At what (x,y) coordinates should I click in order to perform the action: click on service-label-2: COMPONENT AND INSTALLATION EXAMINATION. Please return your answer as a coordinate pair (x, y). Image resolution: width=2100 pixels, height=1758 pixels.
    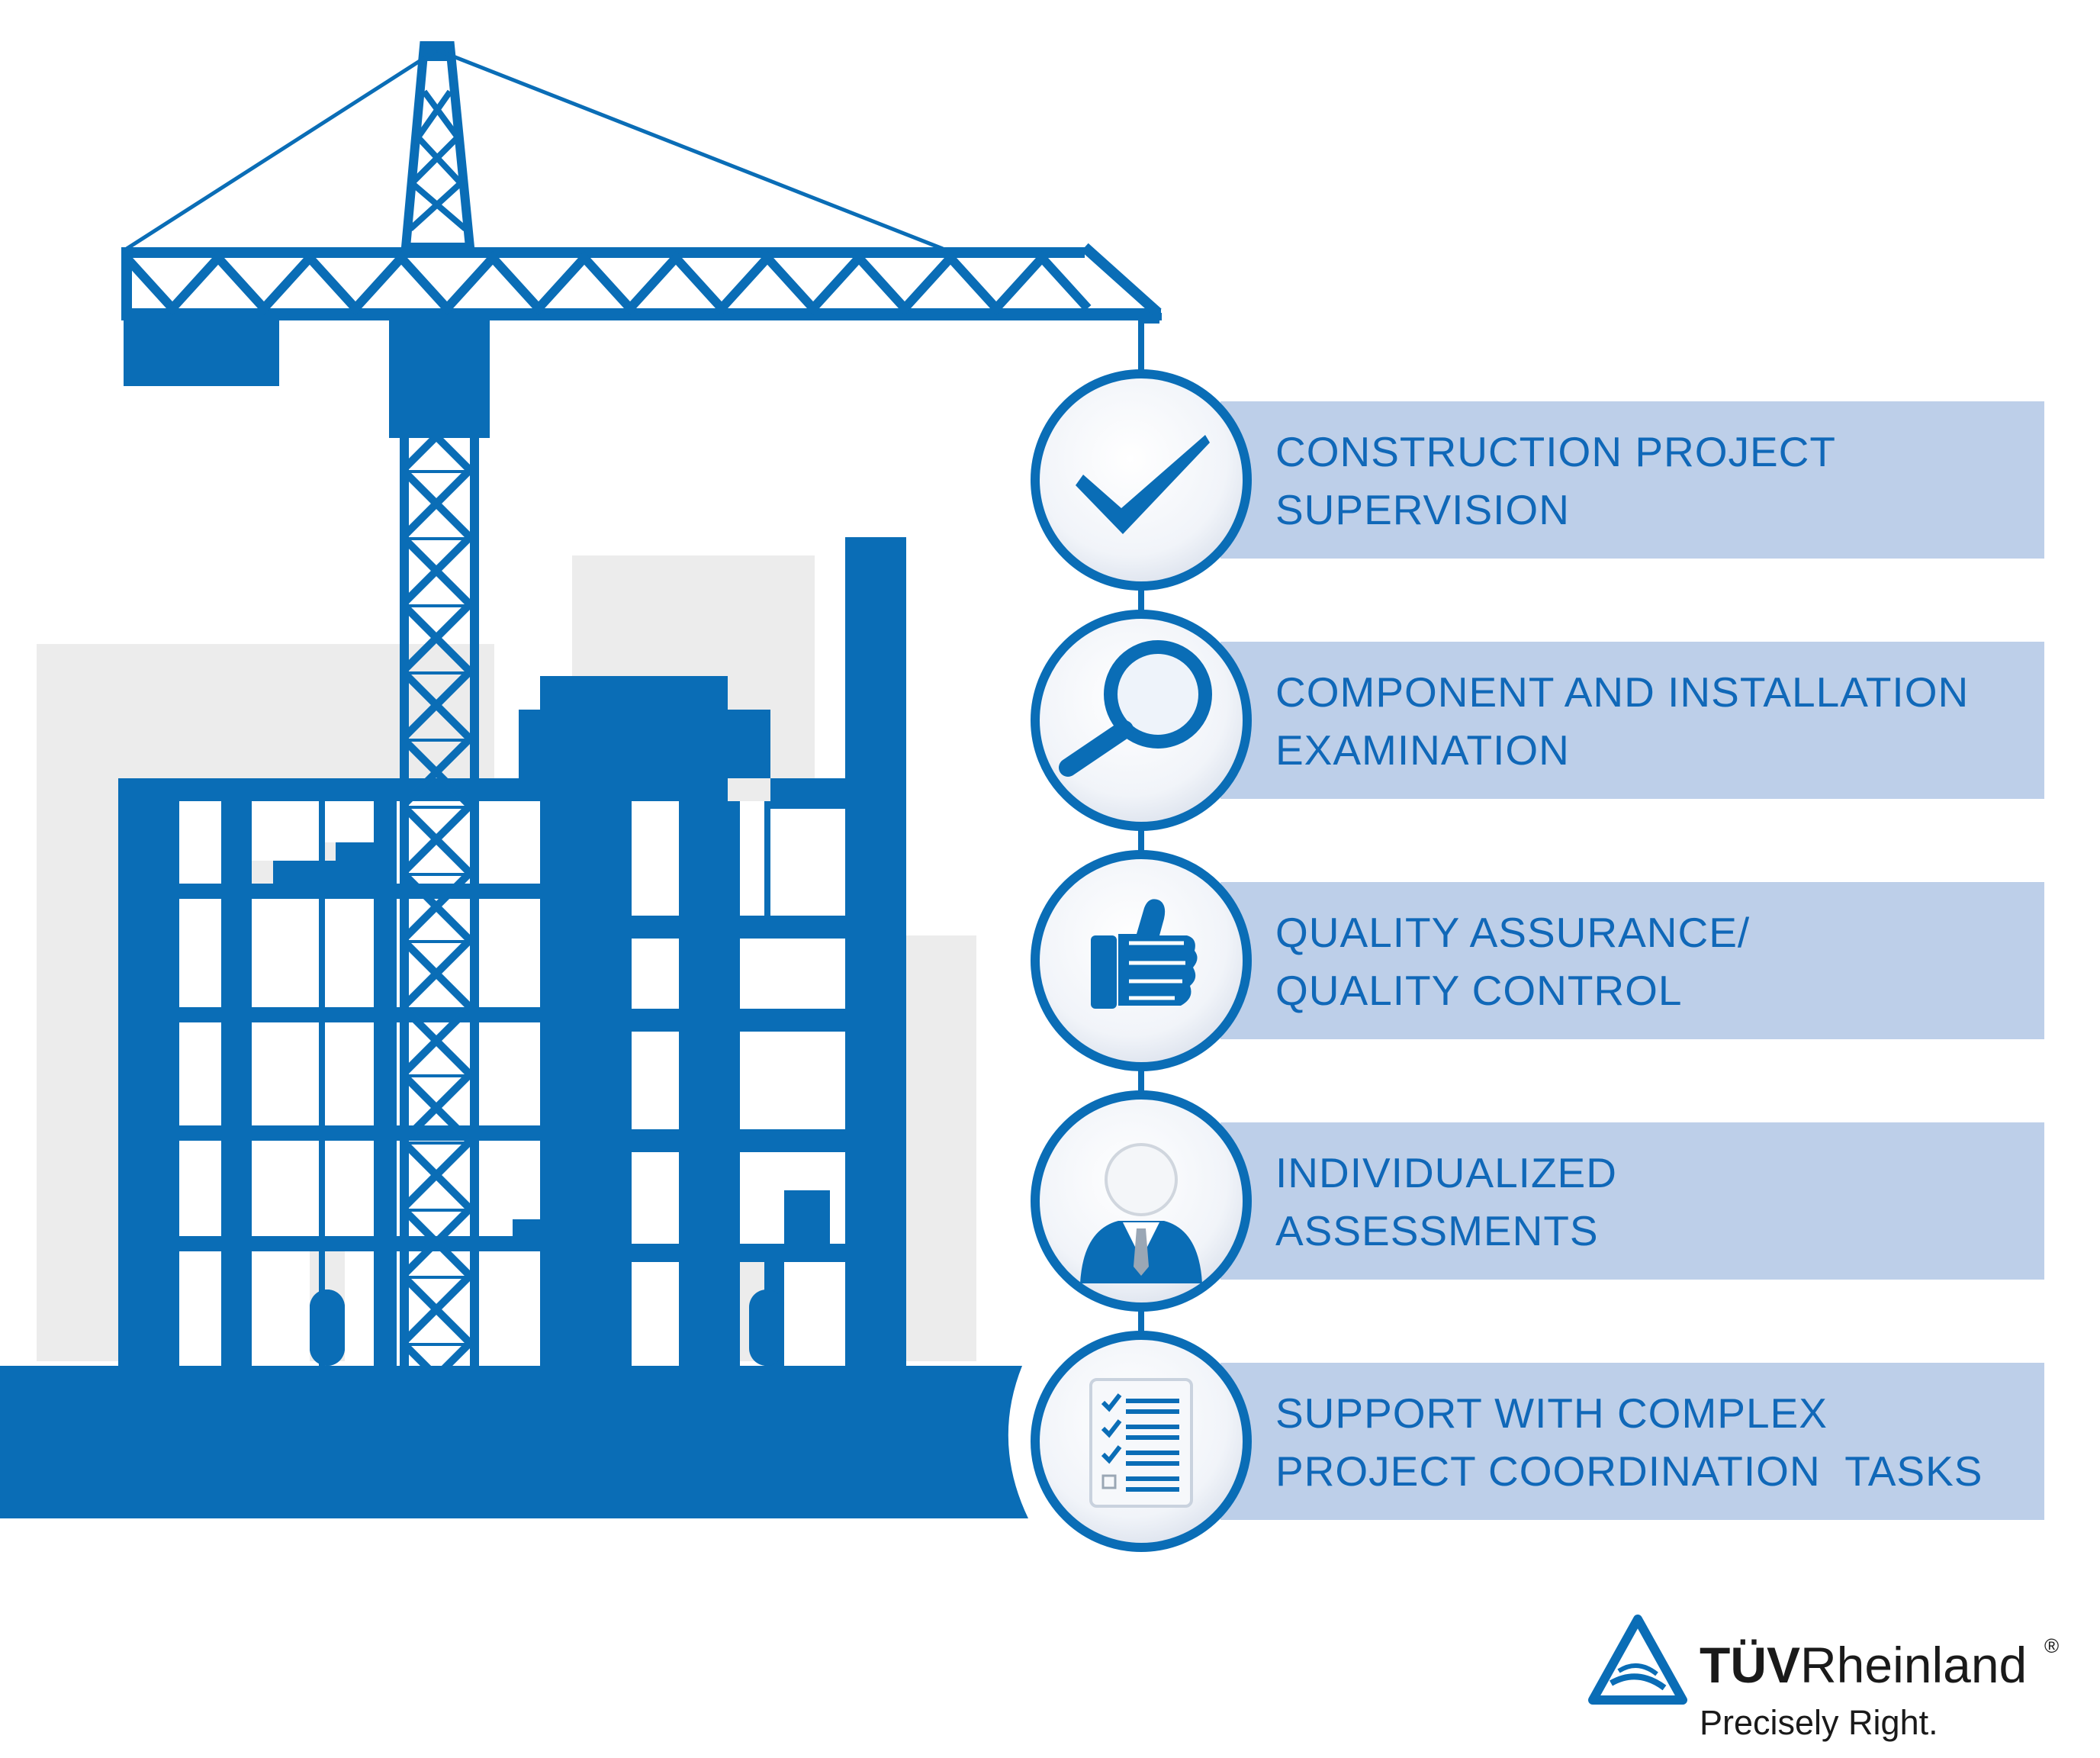
    Looking at the image, I should click on (1672, 721).